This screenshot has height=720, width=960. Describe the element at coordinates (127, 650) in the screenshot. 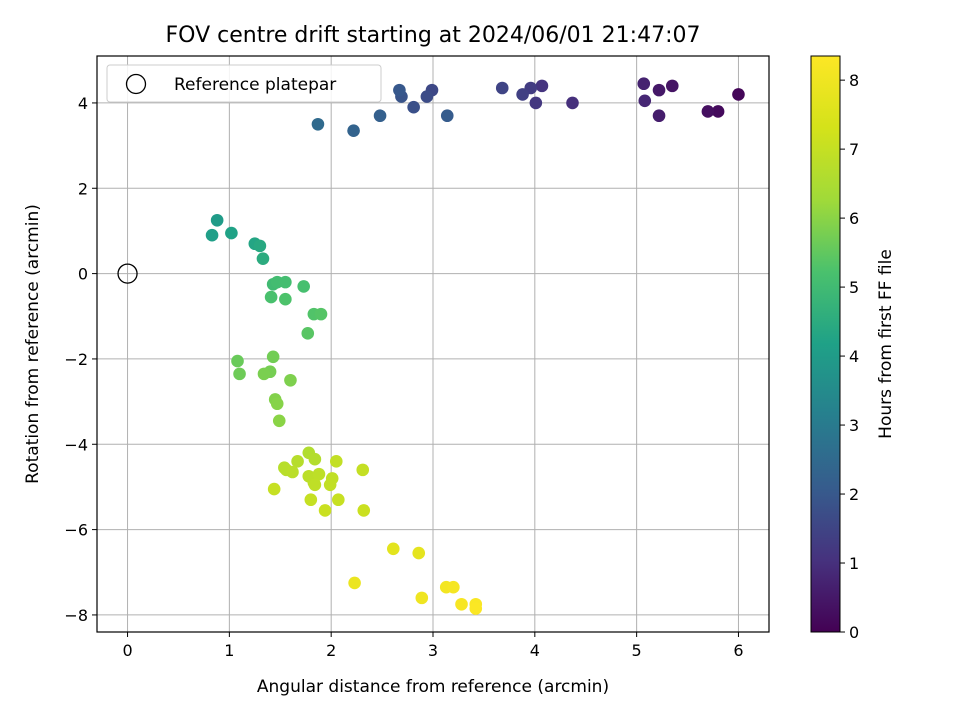

I see `x-tick-label: 0` at that location.